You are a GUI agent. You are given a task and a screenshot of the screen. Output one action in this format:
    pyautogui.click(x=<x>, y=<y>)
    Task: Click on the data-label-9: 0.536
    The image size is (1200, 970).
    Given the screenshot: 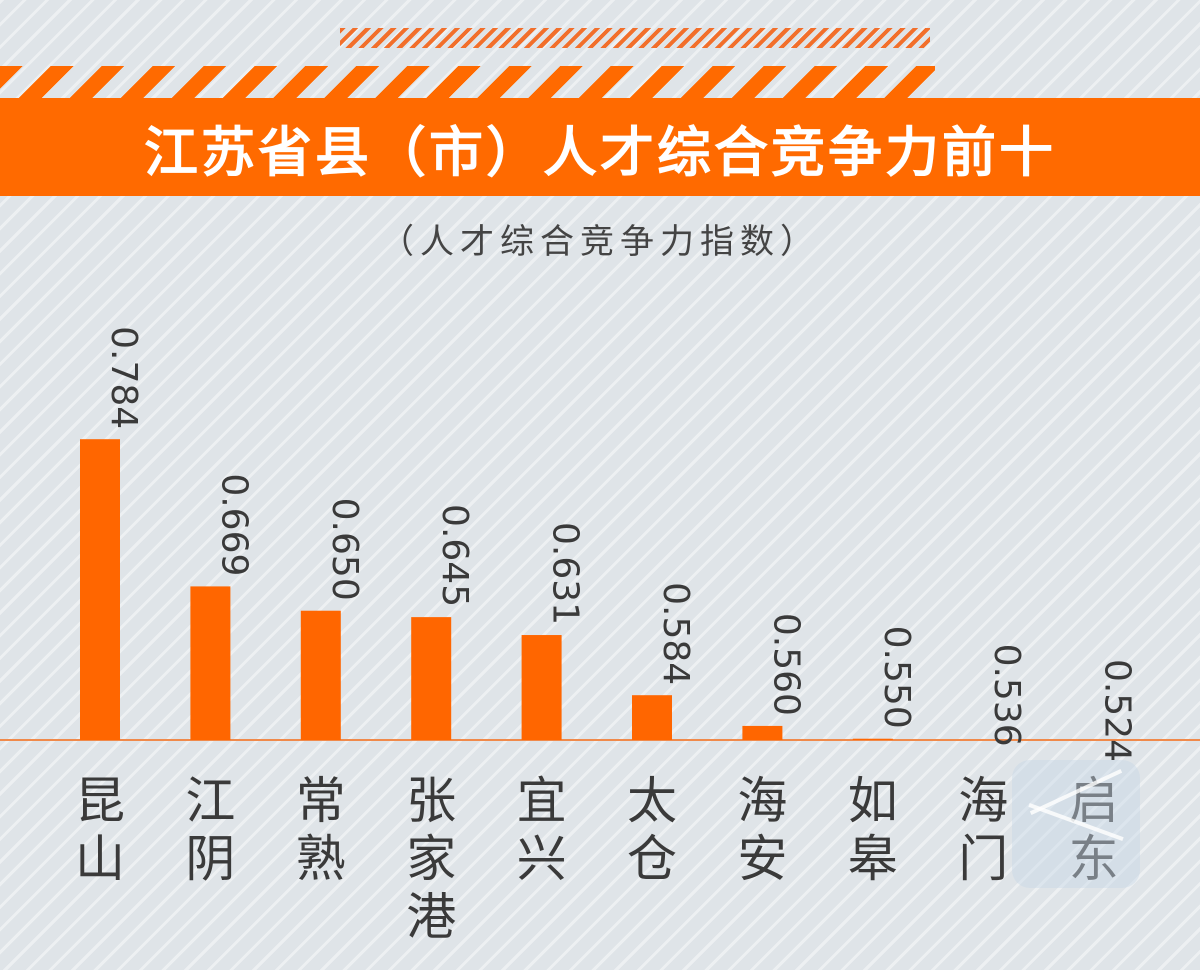 What is the action you would take?
    pyautogui.click(x=1006, y=695)
    